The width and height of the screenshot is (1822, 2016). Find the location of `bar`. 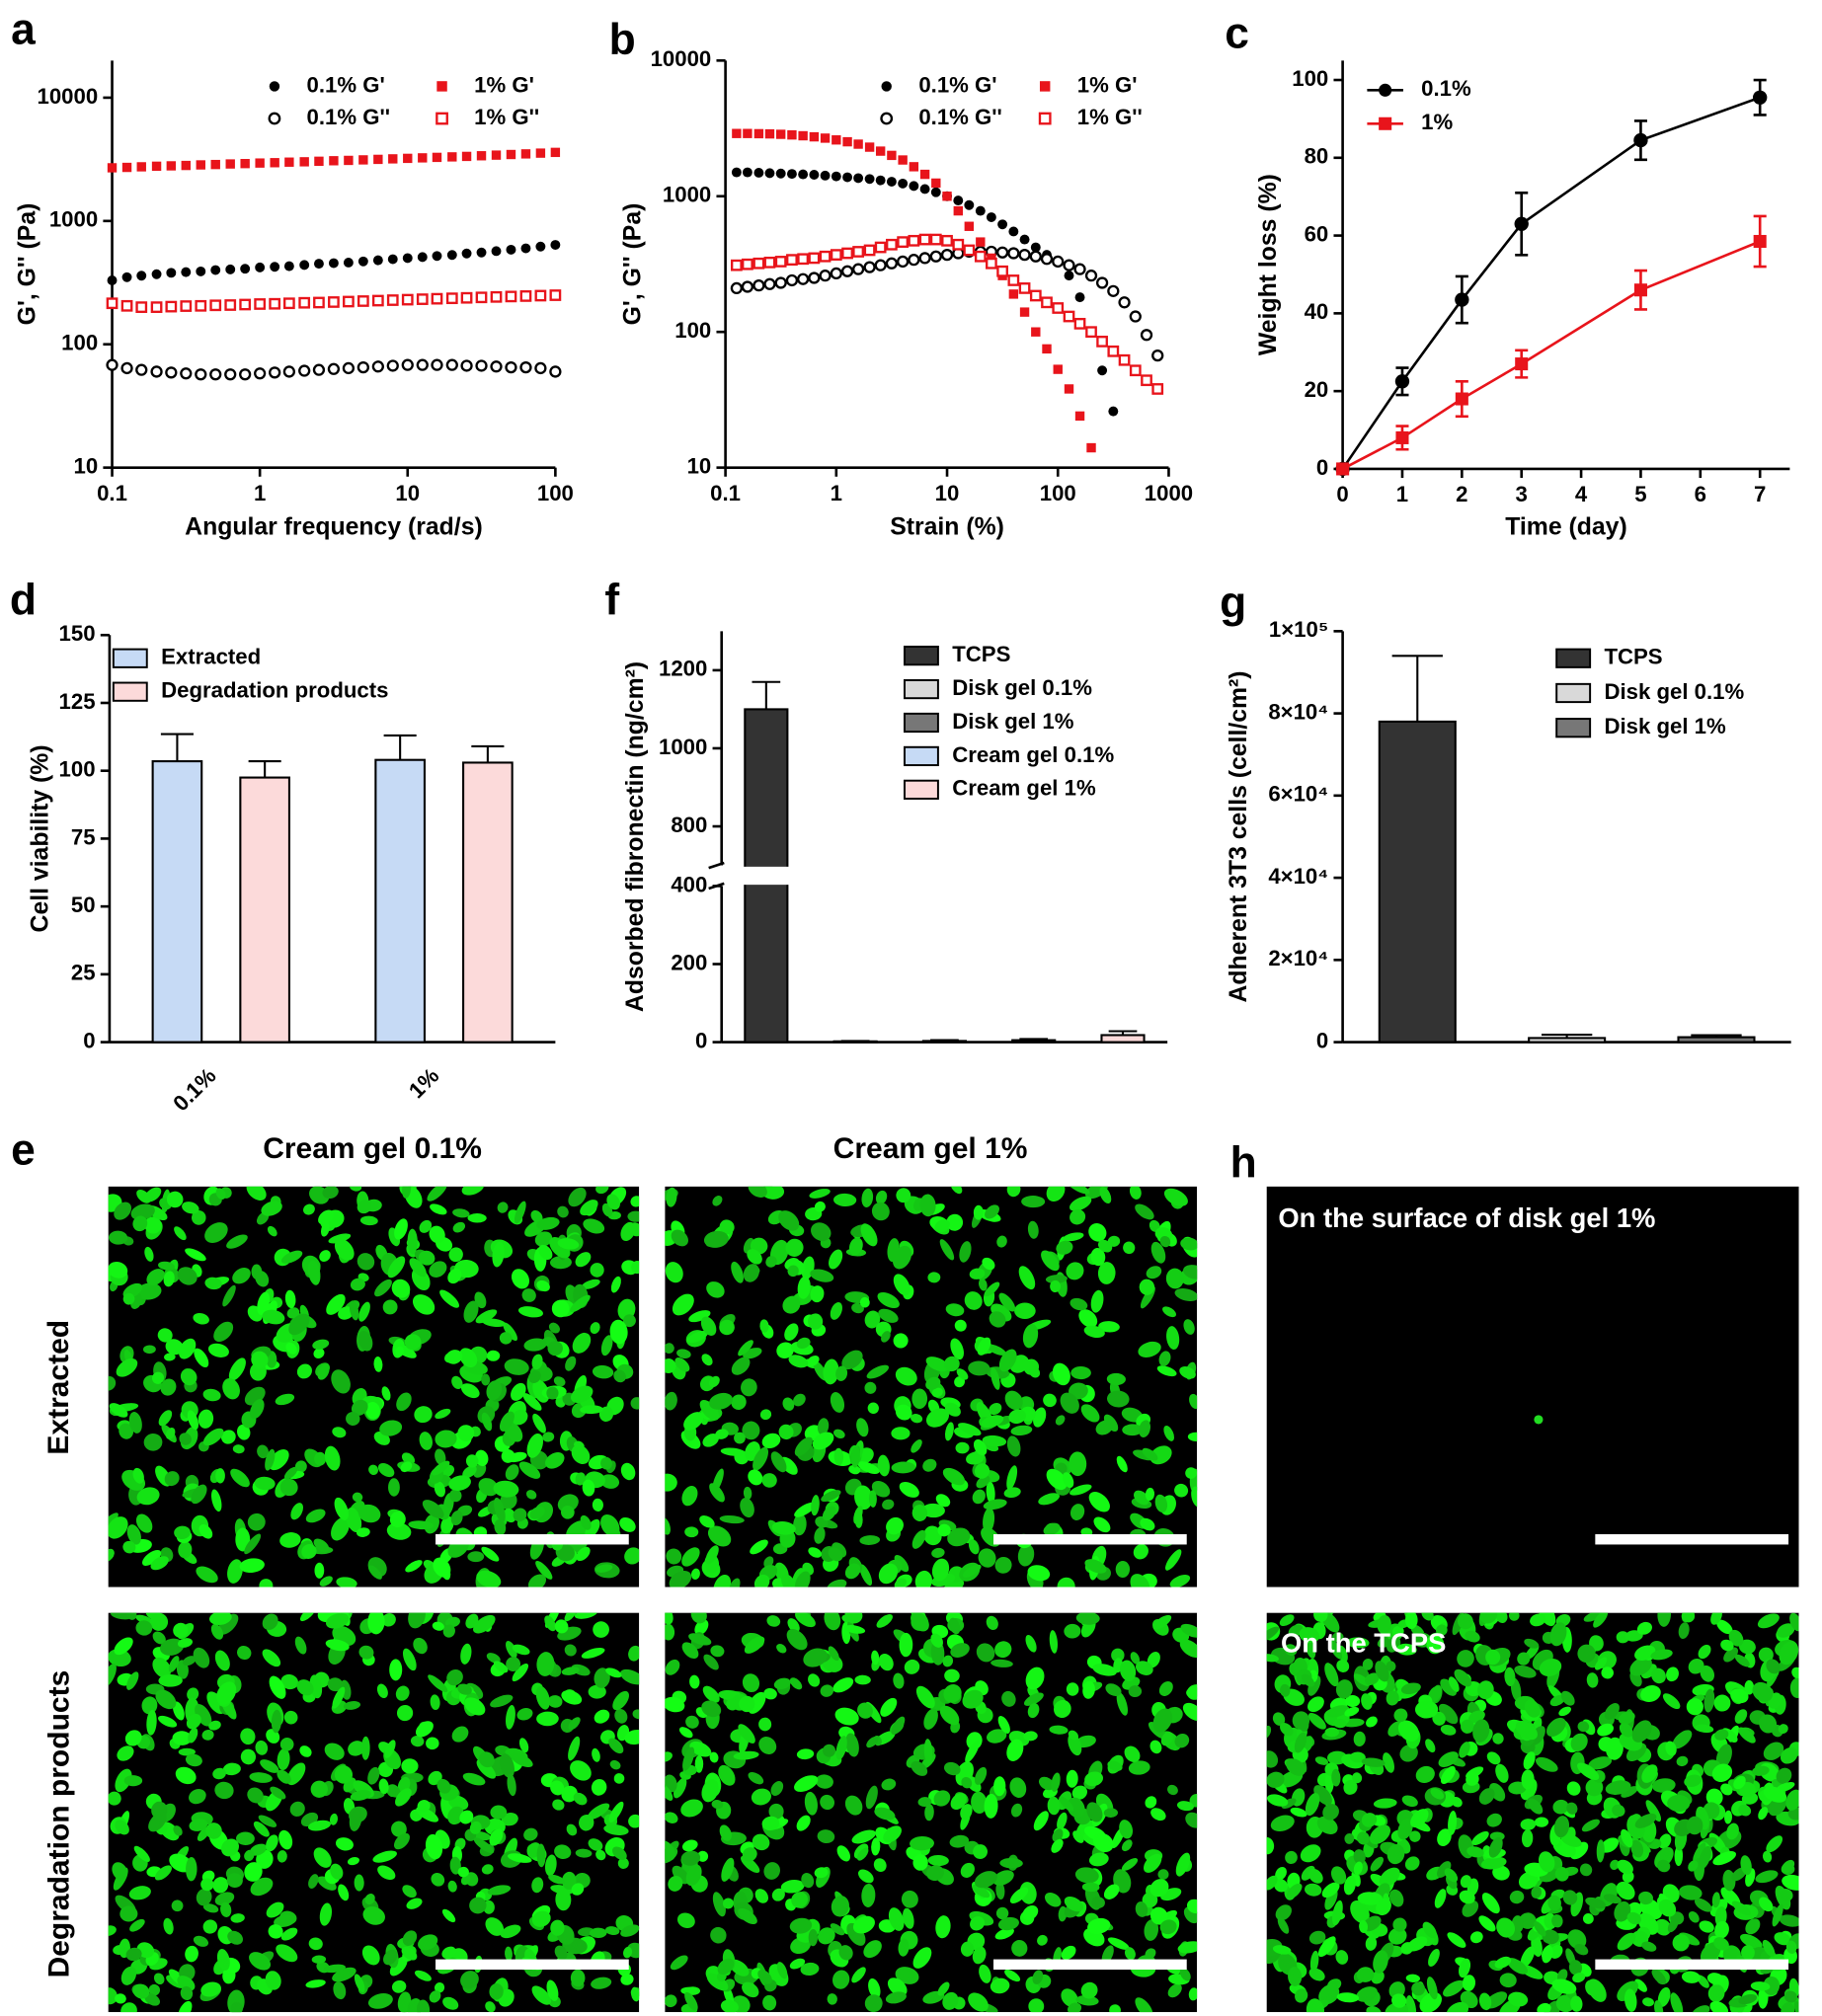

bar is located at coordinates (264, 910).